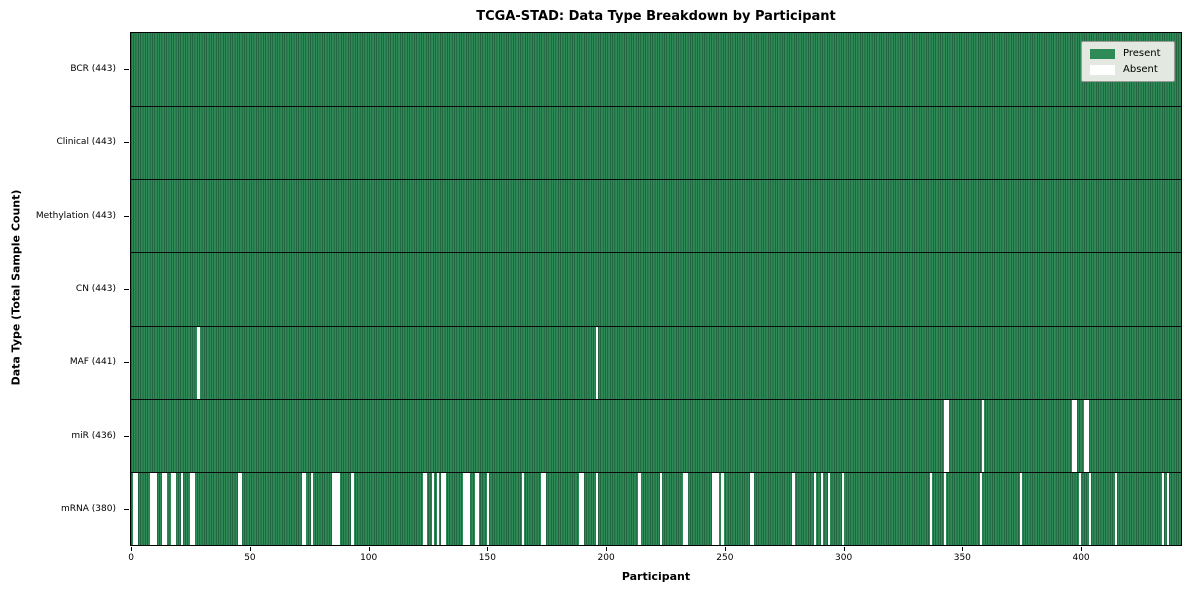 This screenshot has width=1200, height=600. I want to click on ytick-label-Clinical: Clinical (443), so click(86, 142).